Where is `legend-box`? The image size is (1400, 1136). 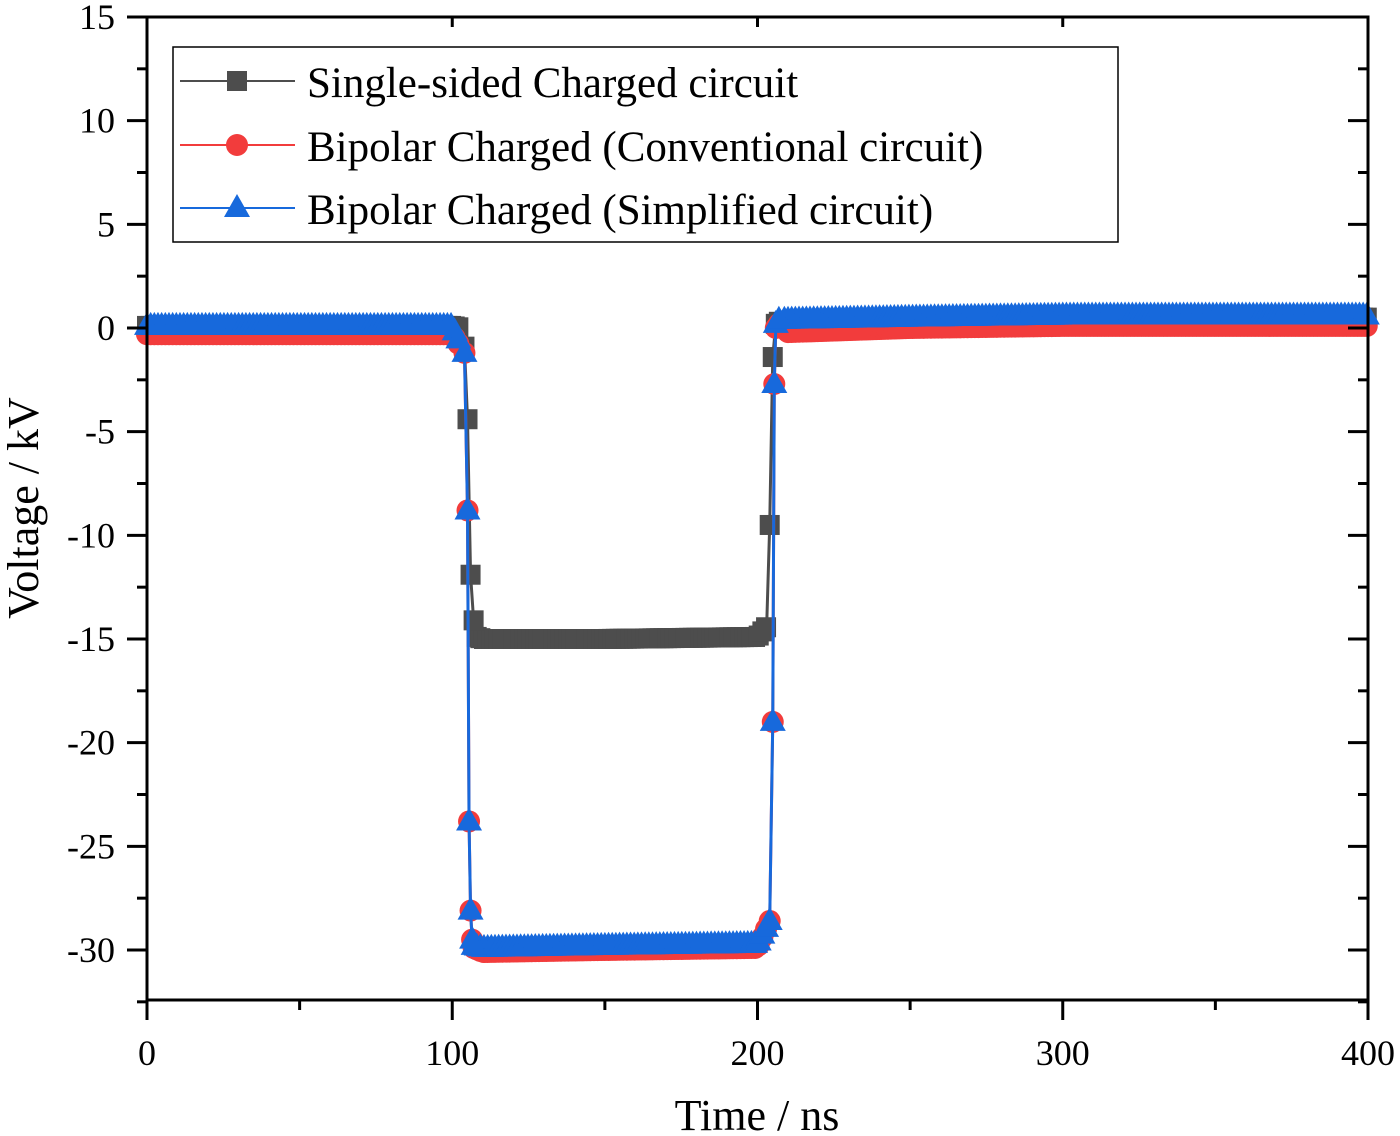 legend-box is located at coordinates (645, 144).